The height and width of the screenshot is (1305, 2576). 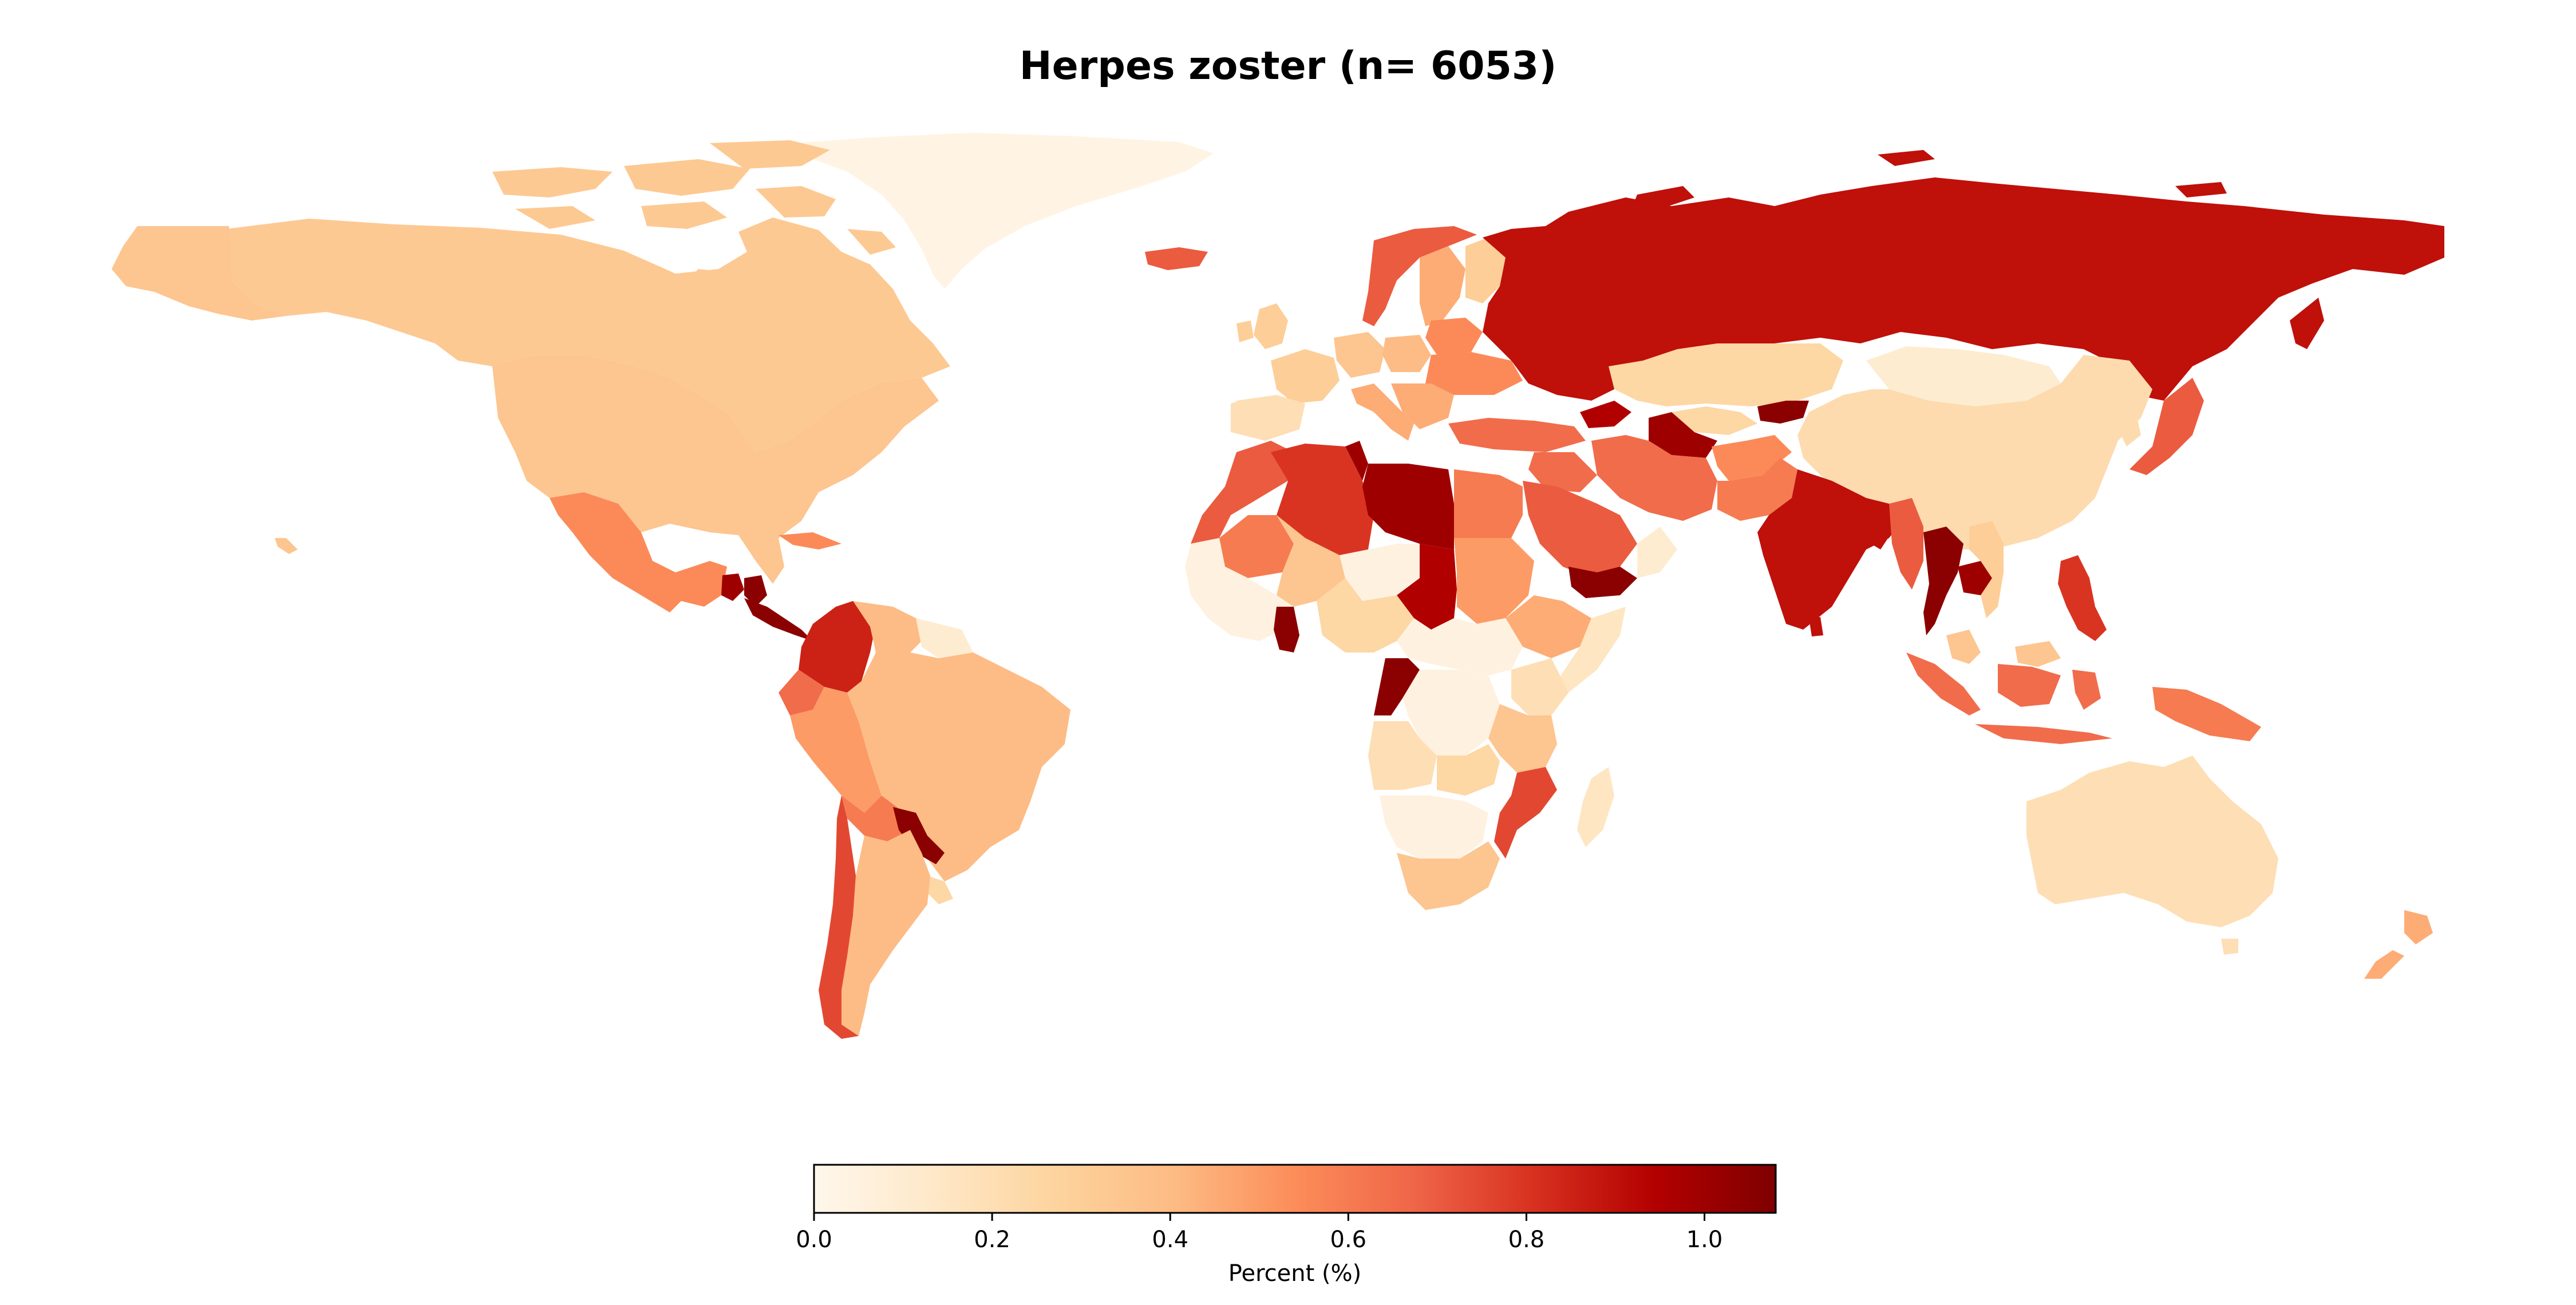 What do you see at coordinates (839, 917) in the screenshot?
I see `region-chile` at bounding box center [839, 917].